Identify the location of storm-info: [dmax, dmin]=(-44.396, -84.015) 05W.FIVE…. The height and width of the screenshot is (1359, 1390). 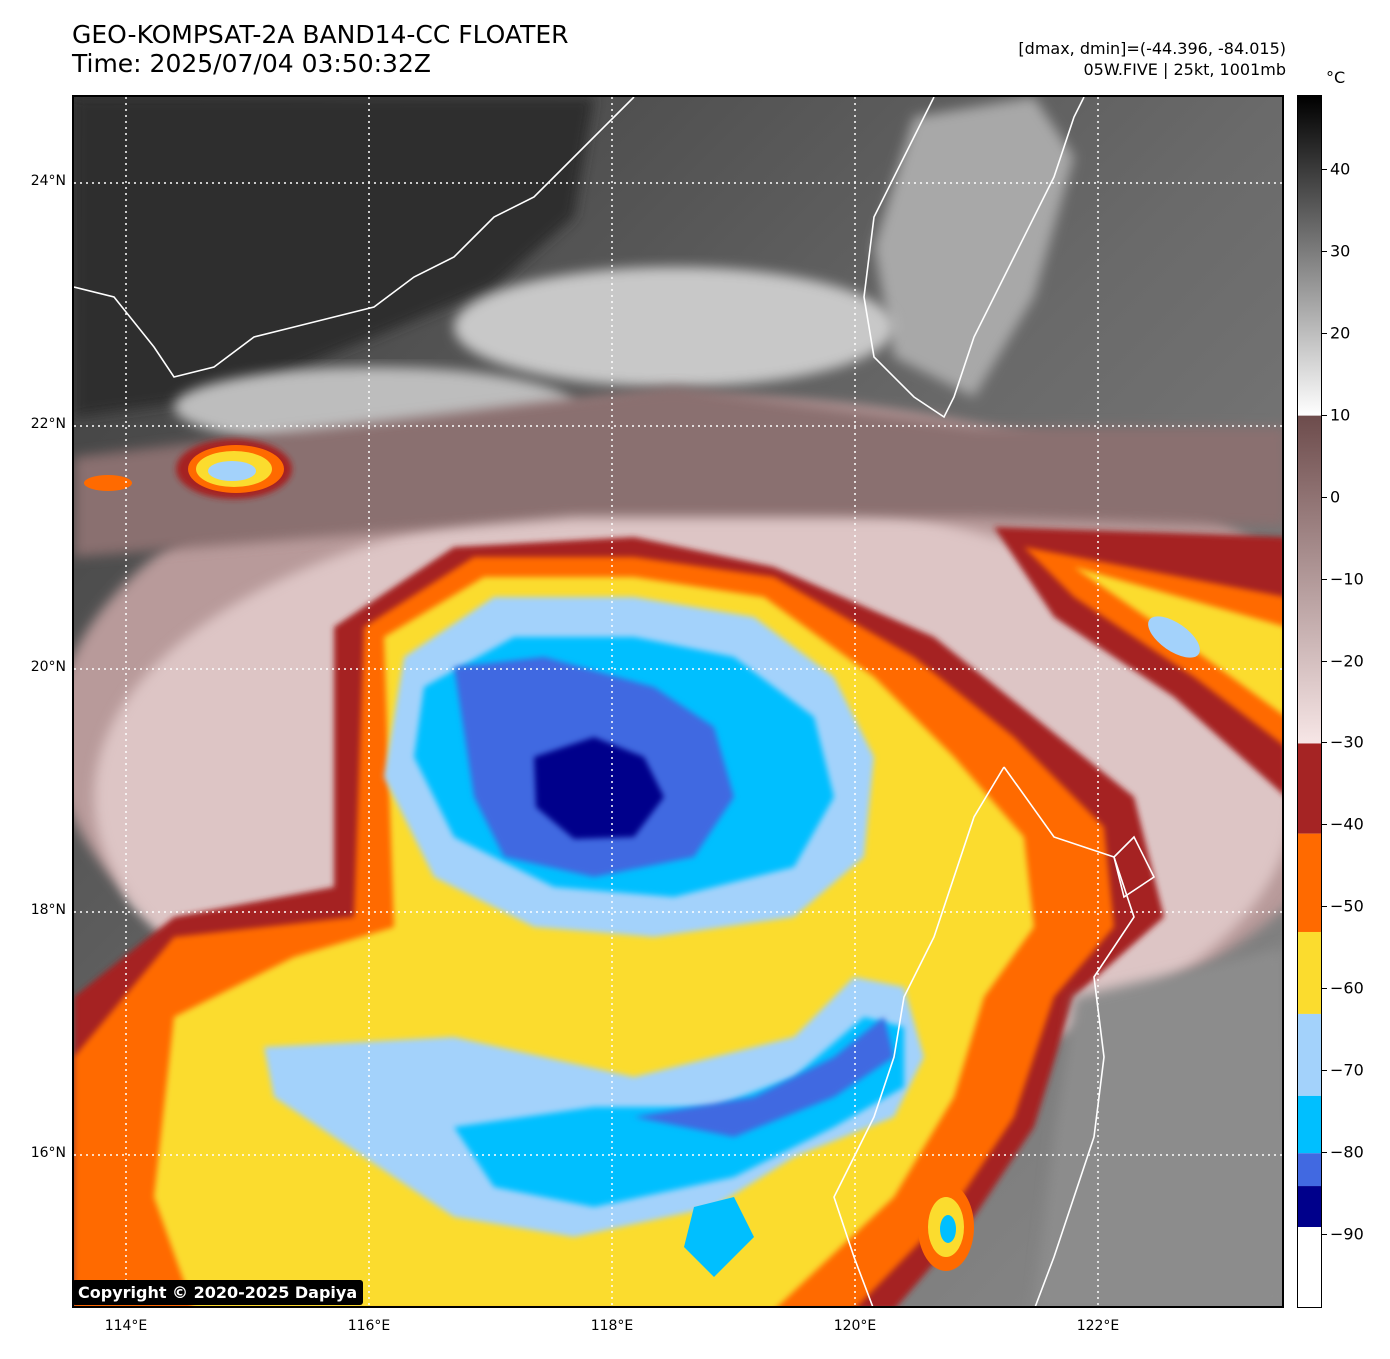
(1152, 59).